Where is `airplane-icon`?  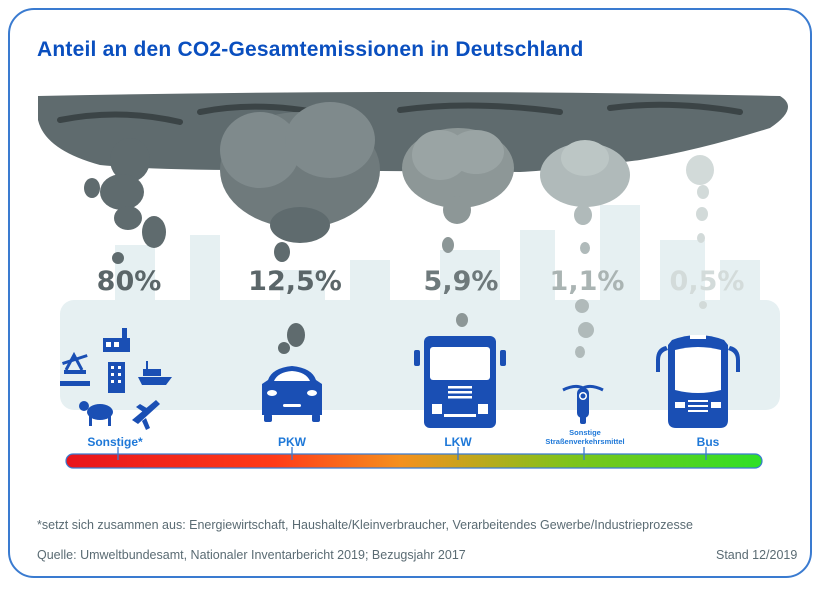
airplane-icon is located at coordinates (146, 415).